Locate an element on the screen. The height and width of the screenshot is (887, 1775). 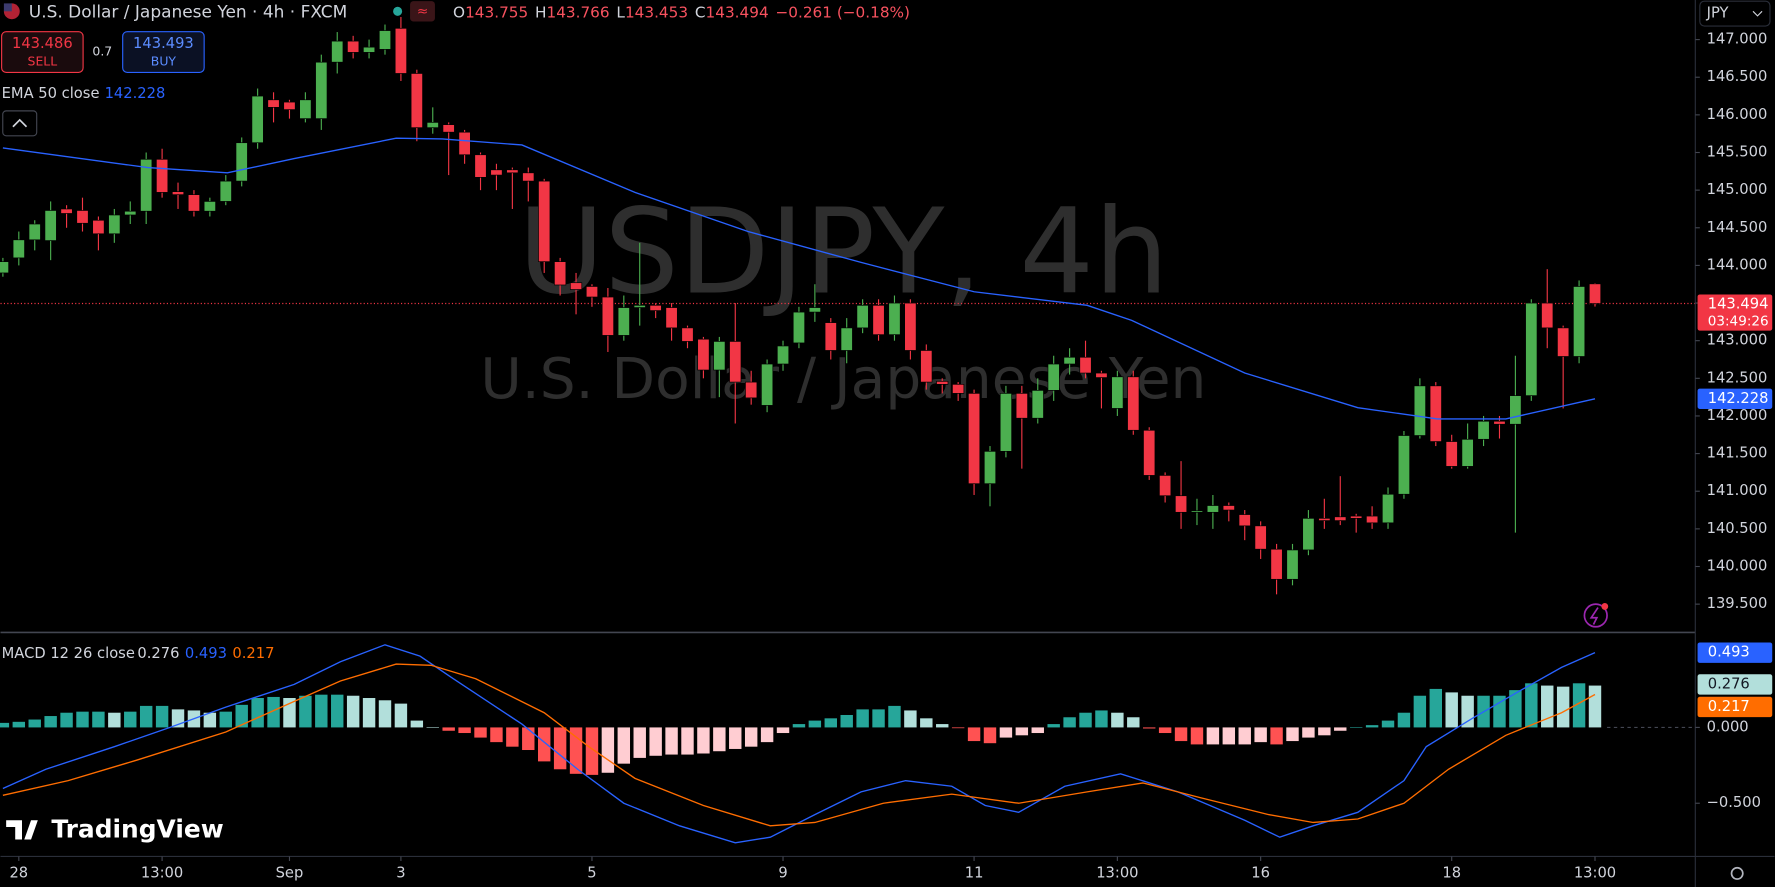
macd-legend-macd: 0.493 is located at coordinates (206, 653).